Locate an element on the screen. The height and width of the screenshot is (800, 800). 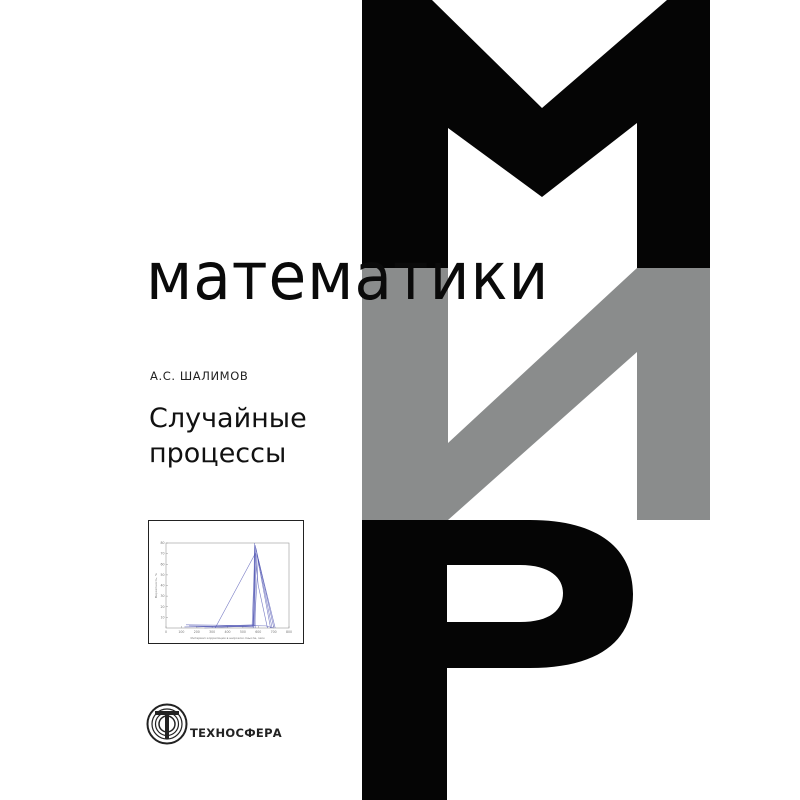
y-tick-label: 60 is located at coordinates (162, 564).